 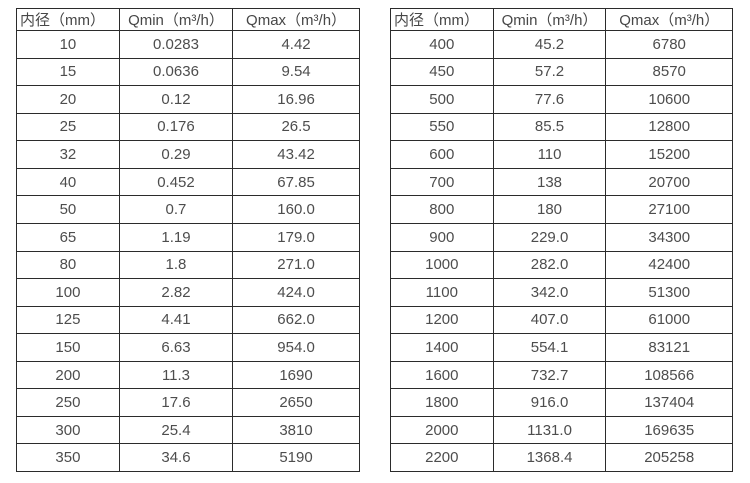 I want to click on table-cell: 600, so click(x=442, y=154).